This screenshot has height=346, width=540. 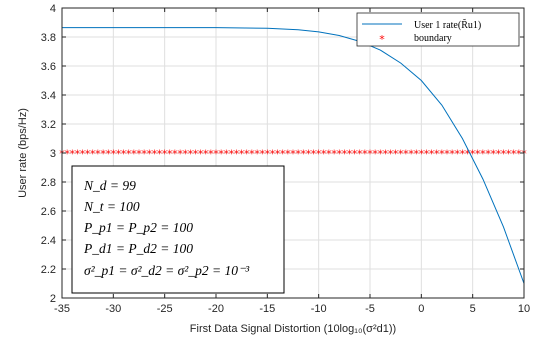 What do you see at coordinates (138, 227) in the screenshot?
I see `param-pp: P_p1 = P_p2 = 100` at bounding box center [138, 227].